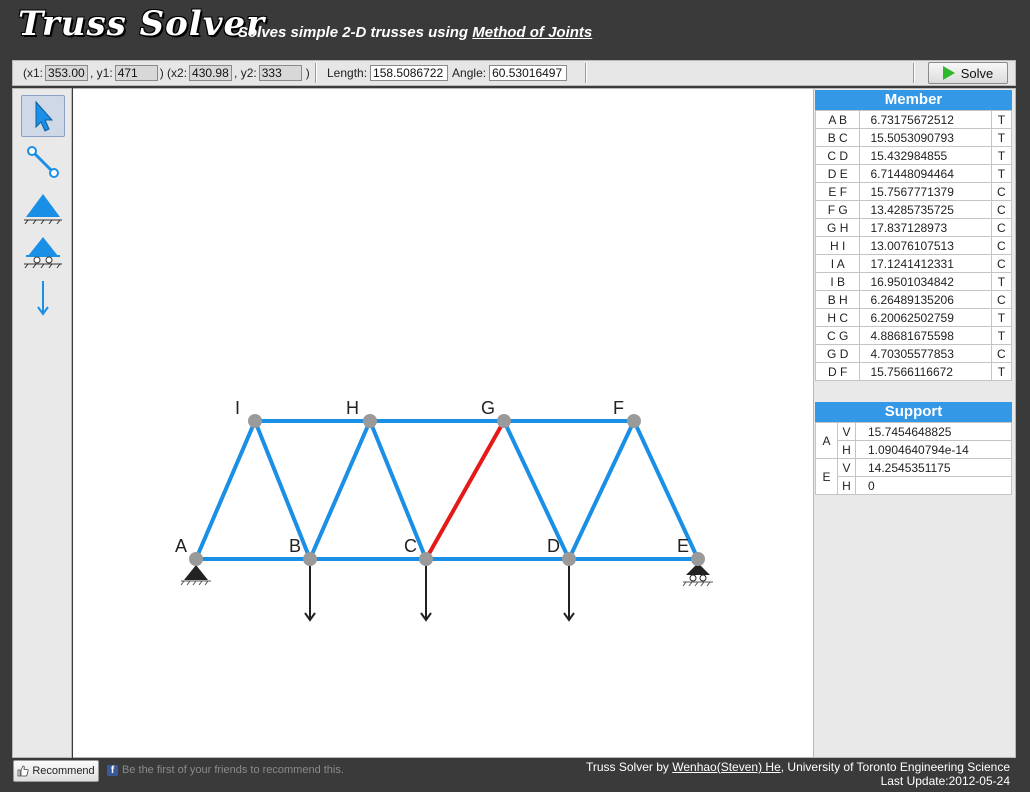 This screenshot has height=792, width=1030. What do you see at coordinates (410, 546) in the screenshot?
I see `joint-label-c: C` at bounding box center [410, 546].